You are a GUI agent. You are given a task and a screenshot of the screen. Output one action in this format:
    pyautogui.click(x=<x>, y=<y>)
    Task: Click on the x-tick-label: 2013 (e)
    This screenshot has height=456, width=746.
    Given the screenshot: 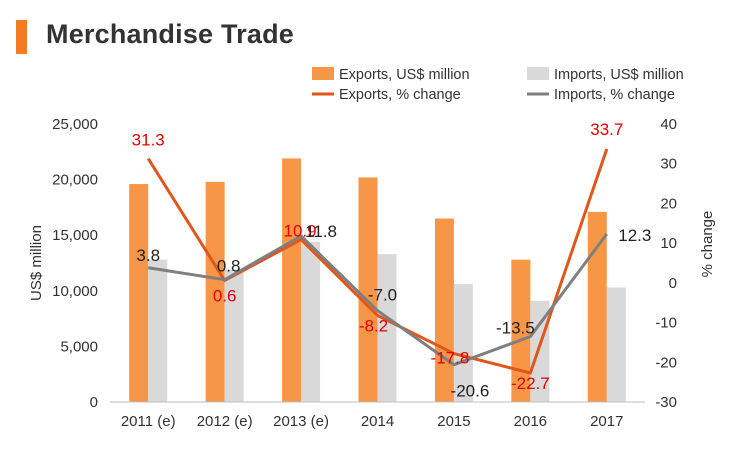 What is the action you would take?
    pyautogui.click(x=301, y=421)
    